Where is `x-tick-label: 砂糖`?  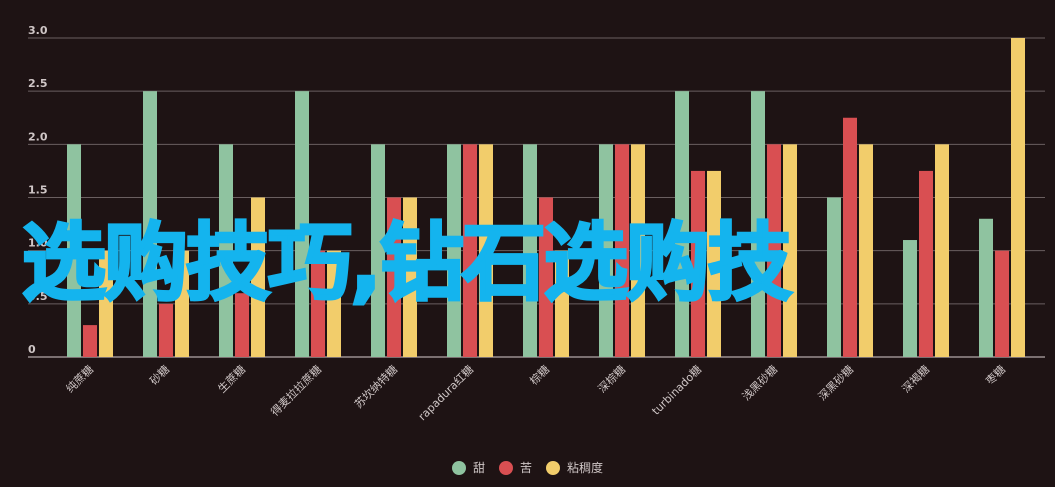 x-tick-label: 砂糖 is located at coordinates (159, 374).